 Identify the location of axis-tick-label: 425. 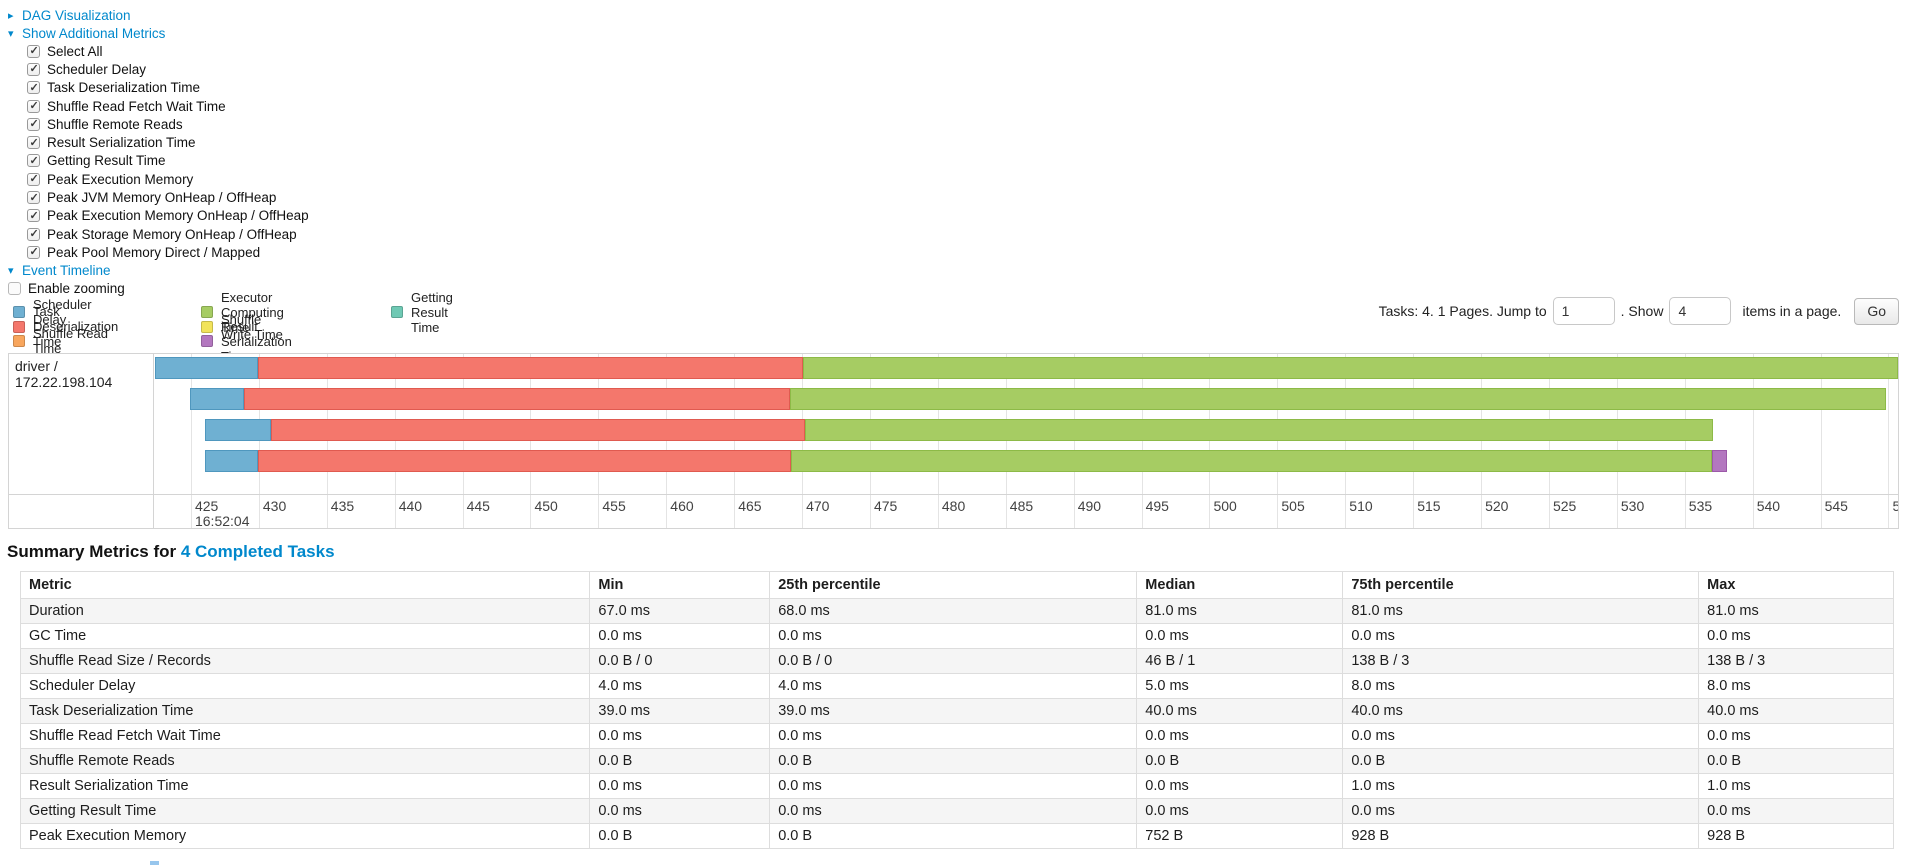
(206, 506).